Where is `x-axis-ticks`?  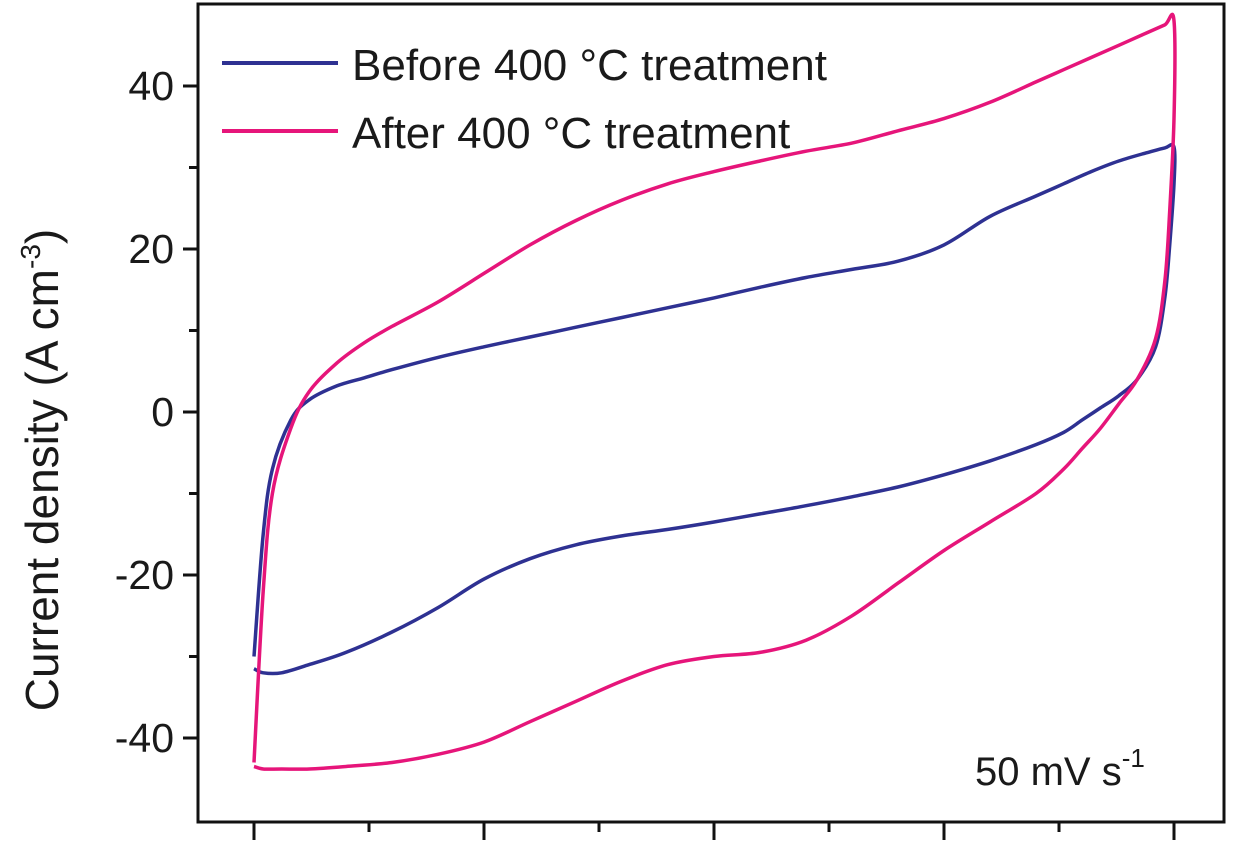 x-axis-ticks is located at coordinates (714, 831).